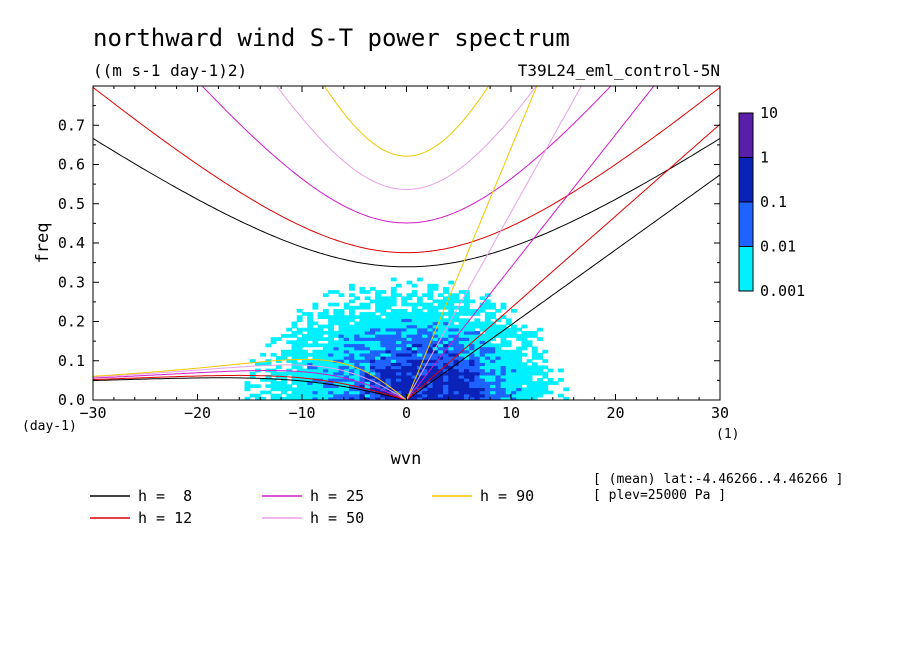 This screenshot has width=904, height=654. Describe the element at coordinates (746, 224) in the screenshot. I see `colorbar-segment` at that location.